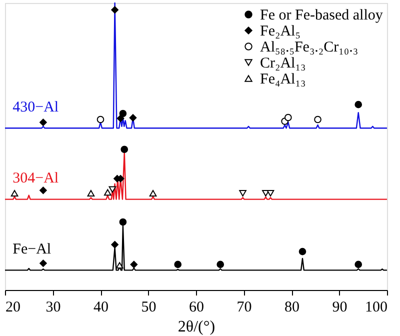  I want to click on x-tick-label: 90, so click(340, 308).